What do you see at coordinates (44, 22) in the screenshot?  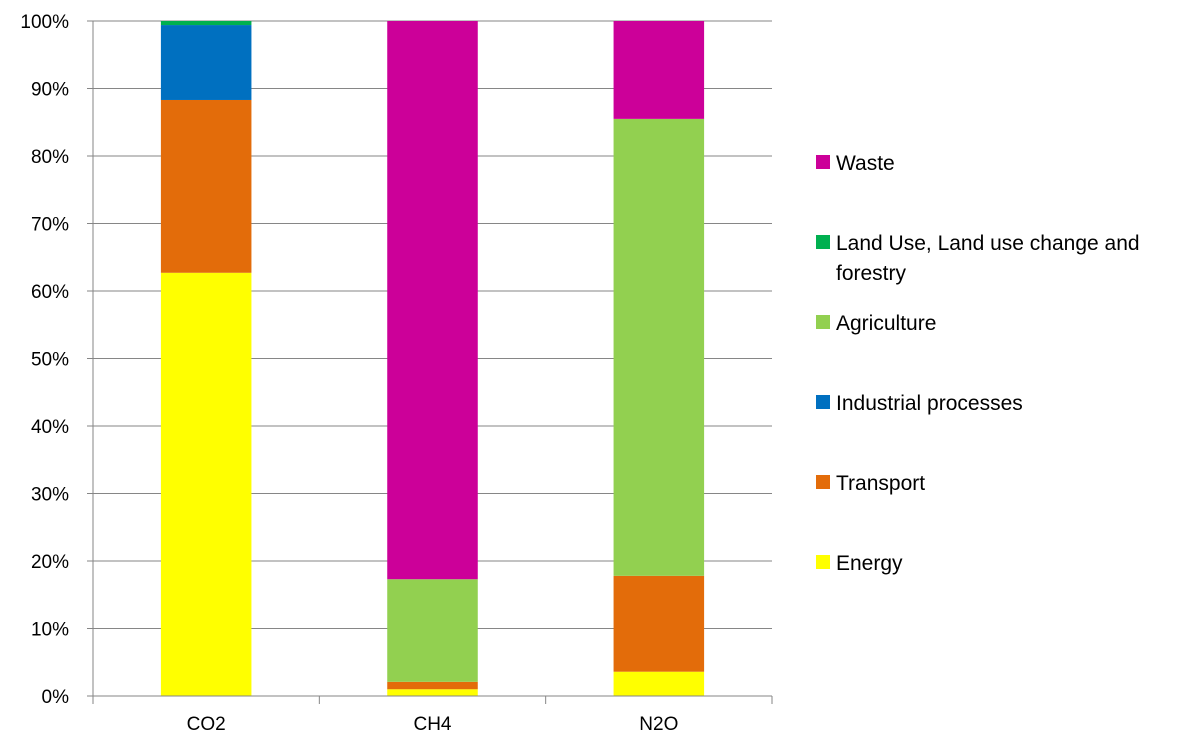 I see `y-tick-label: 100%` at bounding box center [44, 22].